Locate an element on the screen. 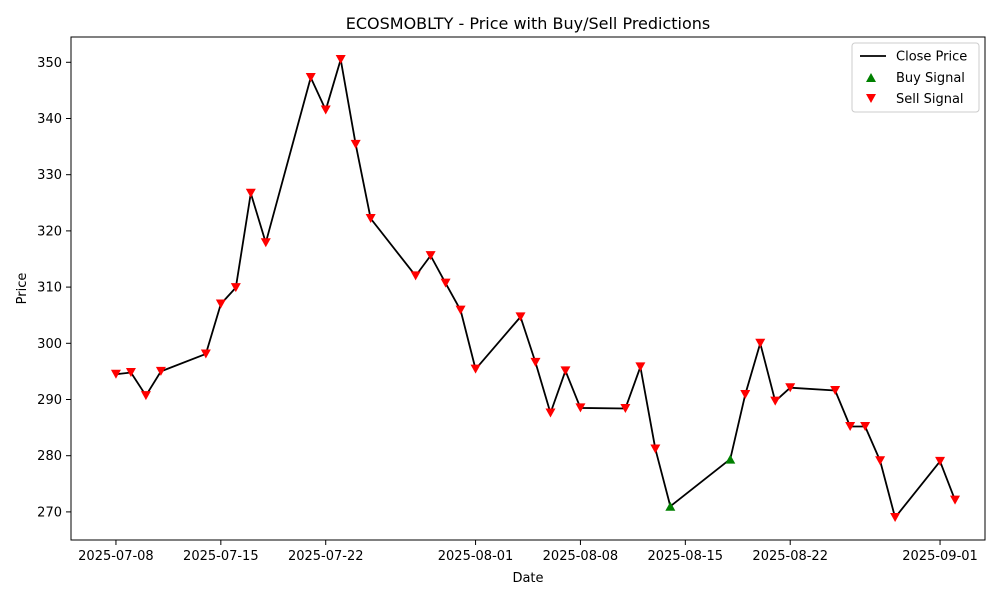 This screenshot has width=1000, height=600. y-tick-label: 280 is located at coordinates (49, 456).